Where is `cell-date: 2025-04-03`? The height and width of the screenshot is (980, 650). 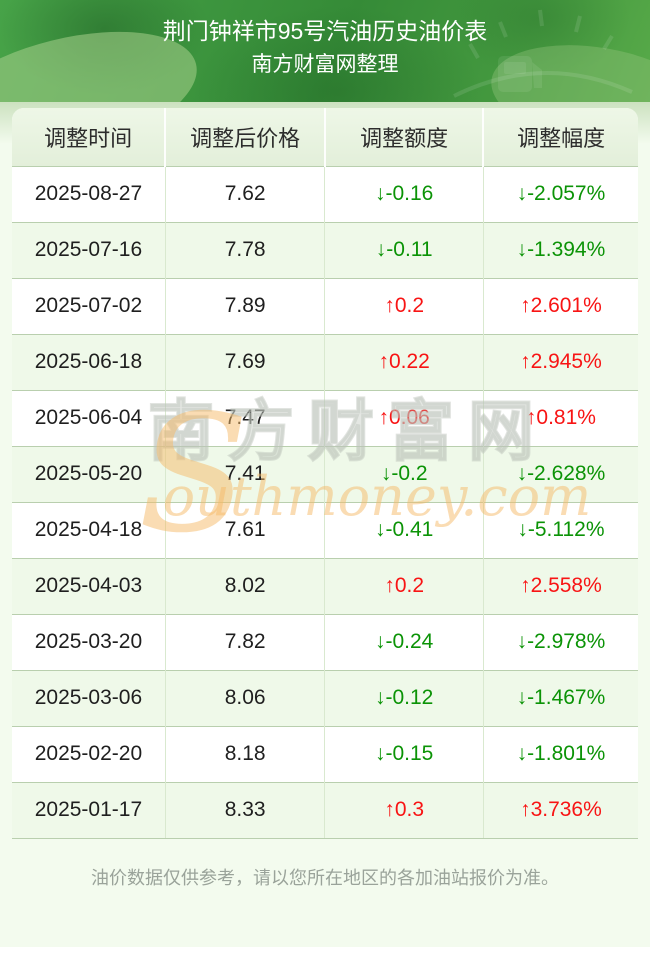 cell-date: 2025-04-03 is located at coordinates (89, 585).